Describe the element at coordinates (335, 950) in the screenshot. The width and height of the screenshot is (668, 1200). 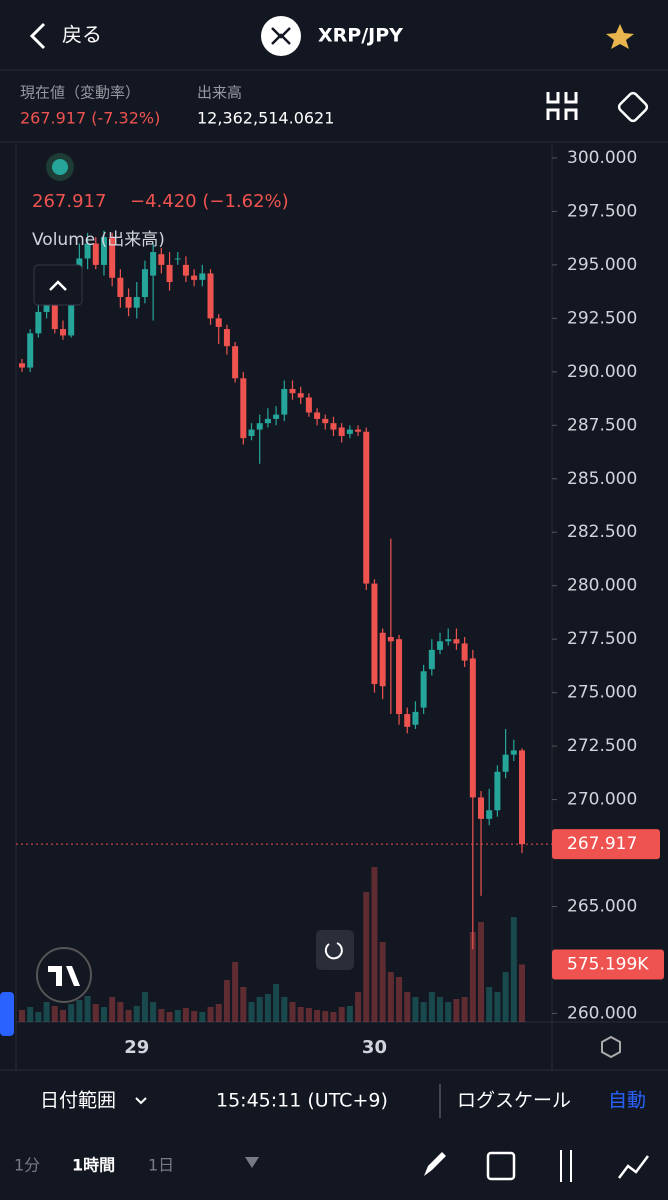
I see `reset-button` at that location.